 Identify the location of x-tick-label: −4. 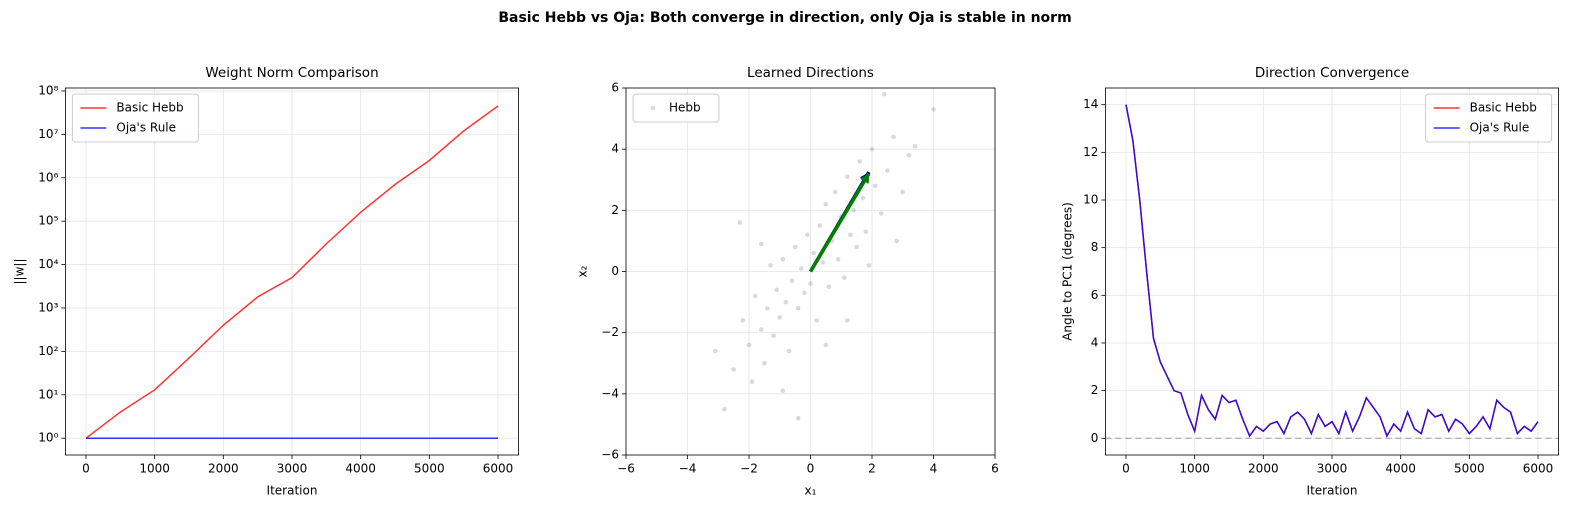
(688, 469).